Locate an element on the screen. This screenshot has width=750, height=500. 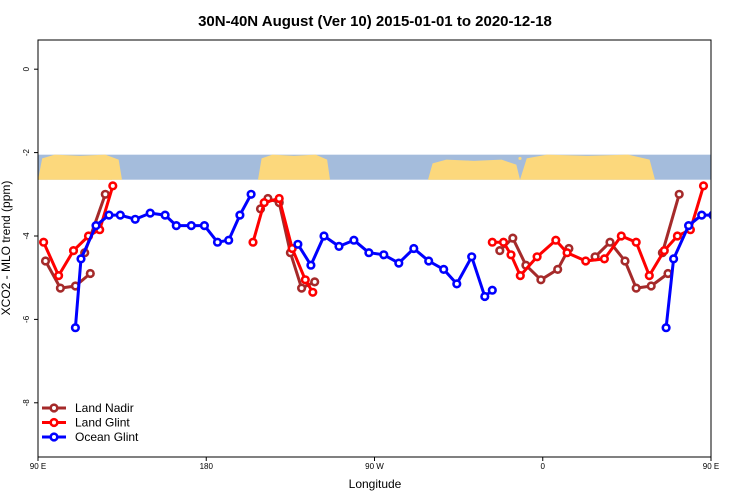
legend-item: Ocean Glint is located at coordinates (90, 437).